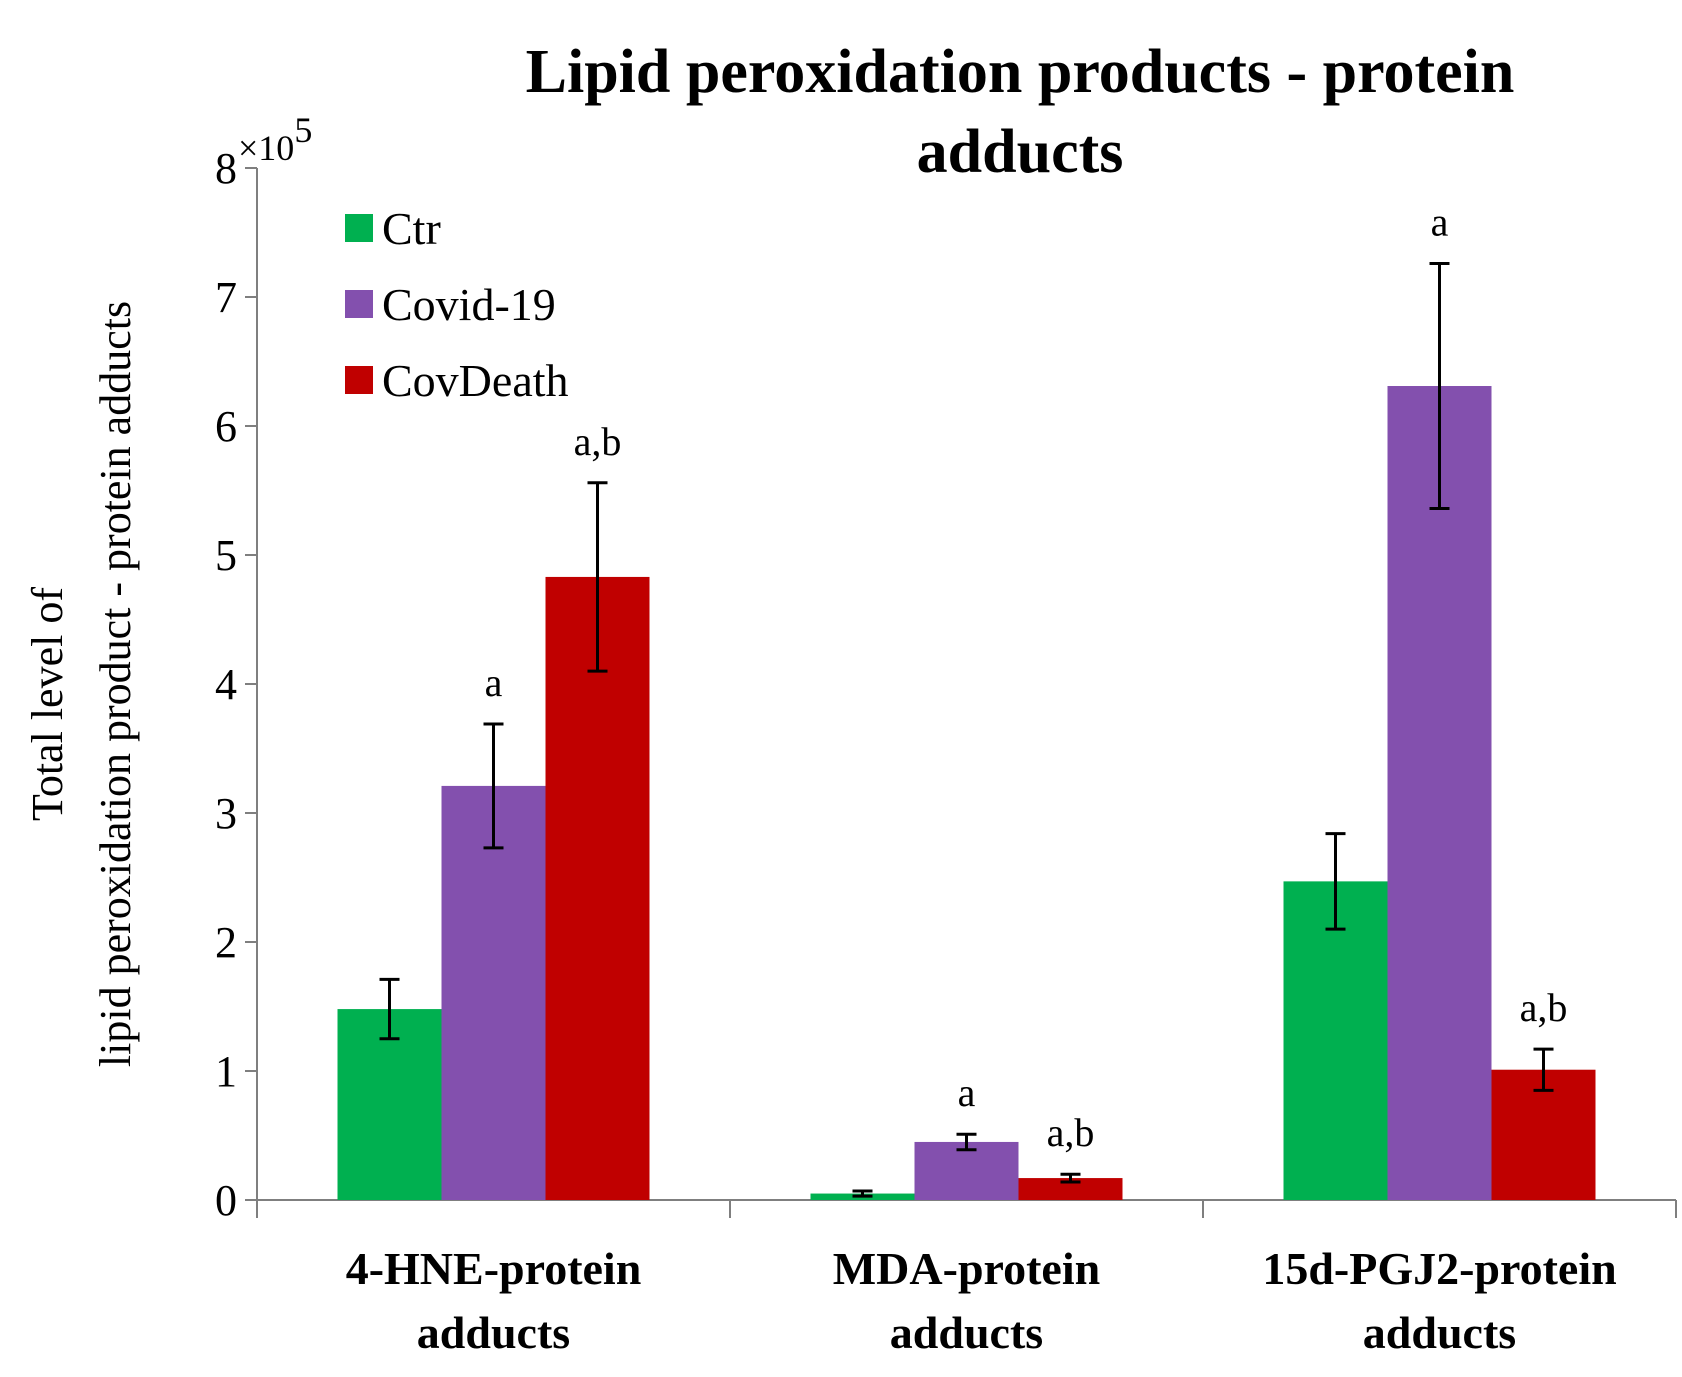 The height and width of the screenshot is (1377, 1682). Describe the element at coordinates (226, 813) in the screenshot. I see `y-tick-label: 3` at that location.